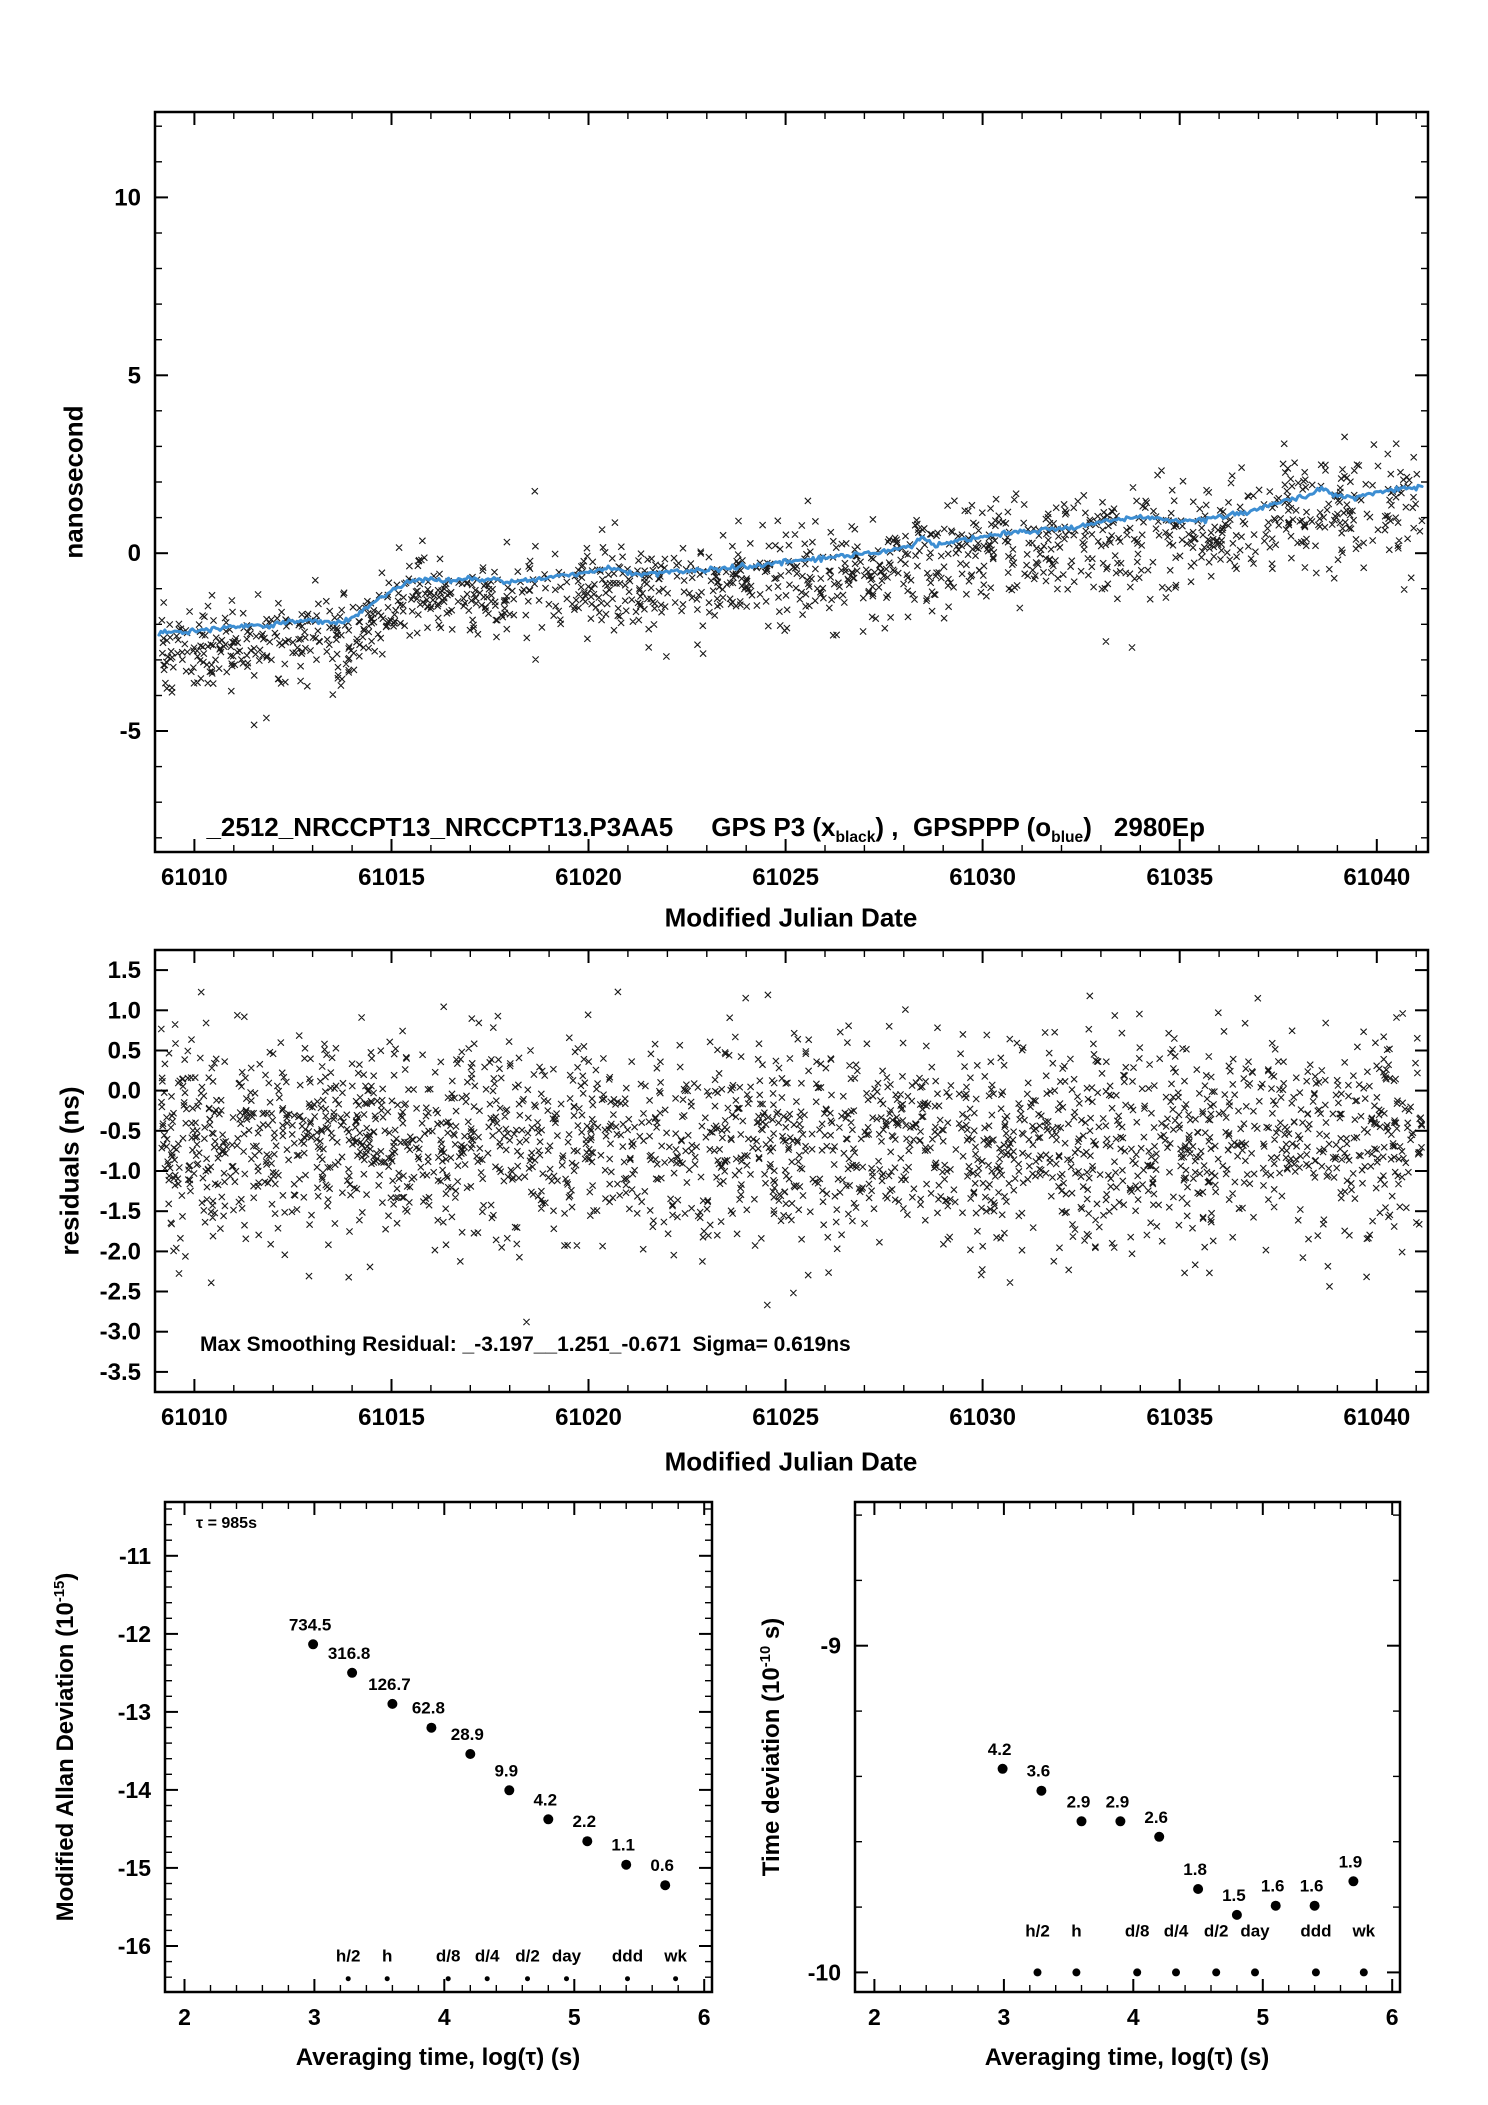 The width and height of the screenshot is (1488, 2105). I want to click on tdev-exponent: -10, so click(766, 1656).